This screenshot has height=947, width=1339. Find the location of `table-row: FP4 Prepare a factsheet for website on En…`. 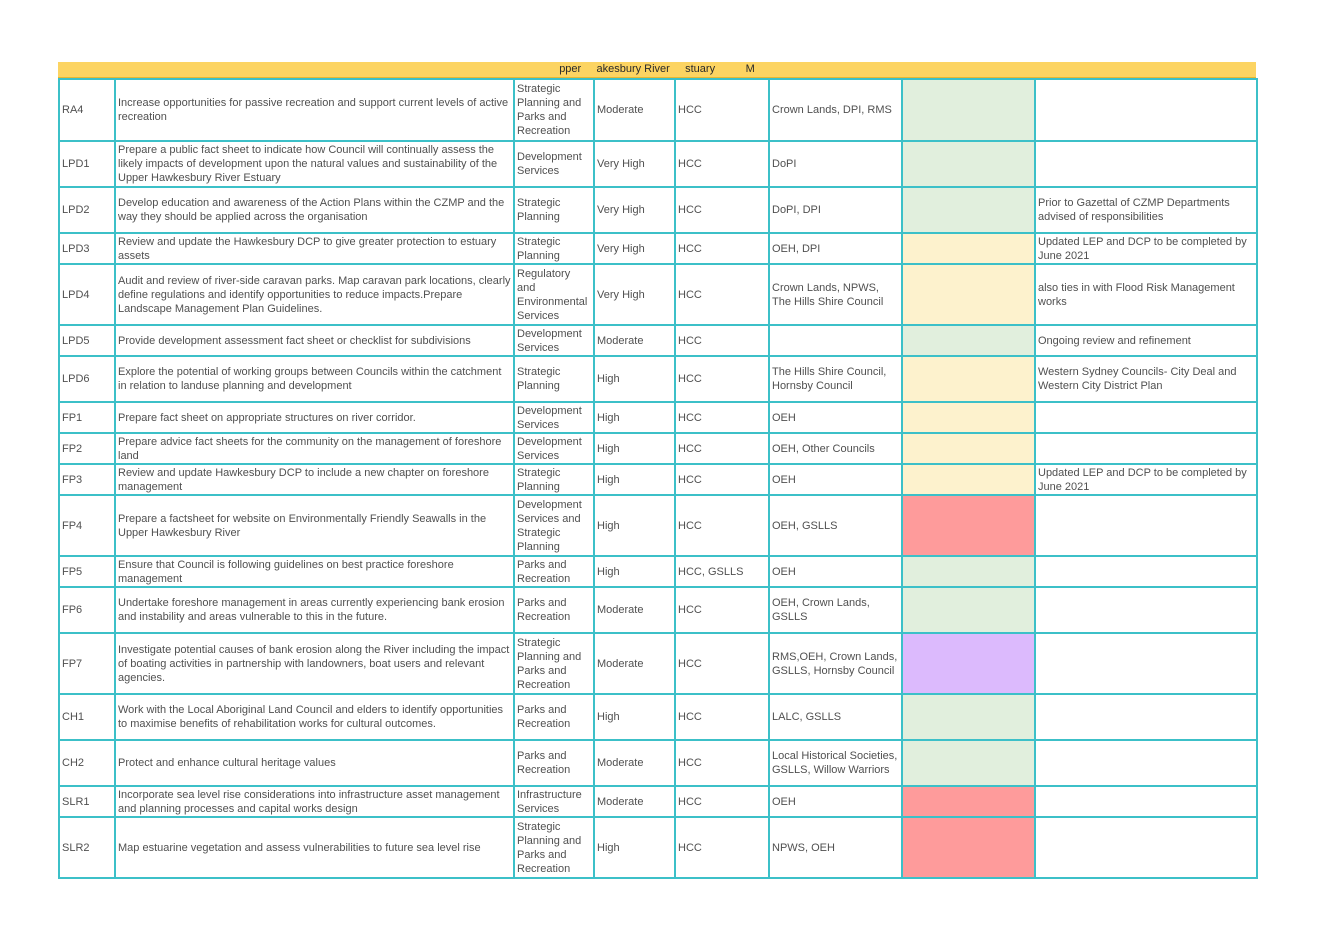

table-row: FP4 Prepare a factsheet for website on En… is located at coordinates (658, 525).